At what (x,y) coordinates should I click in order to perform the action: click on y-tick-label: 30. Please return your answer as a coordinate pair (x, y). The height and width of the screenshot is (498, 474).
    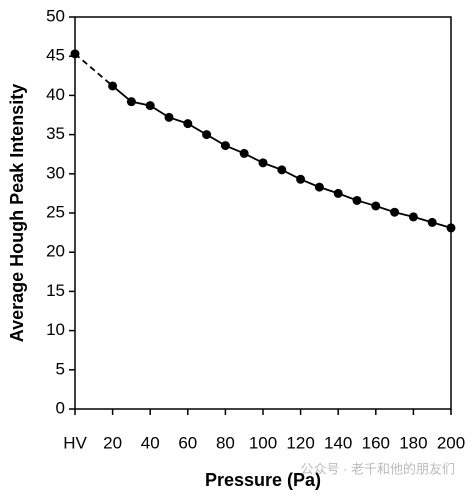
    Looking at the image, I should click on (55, 172).